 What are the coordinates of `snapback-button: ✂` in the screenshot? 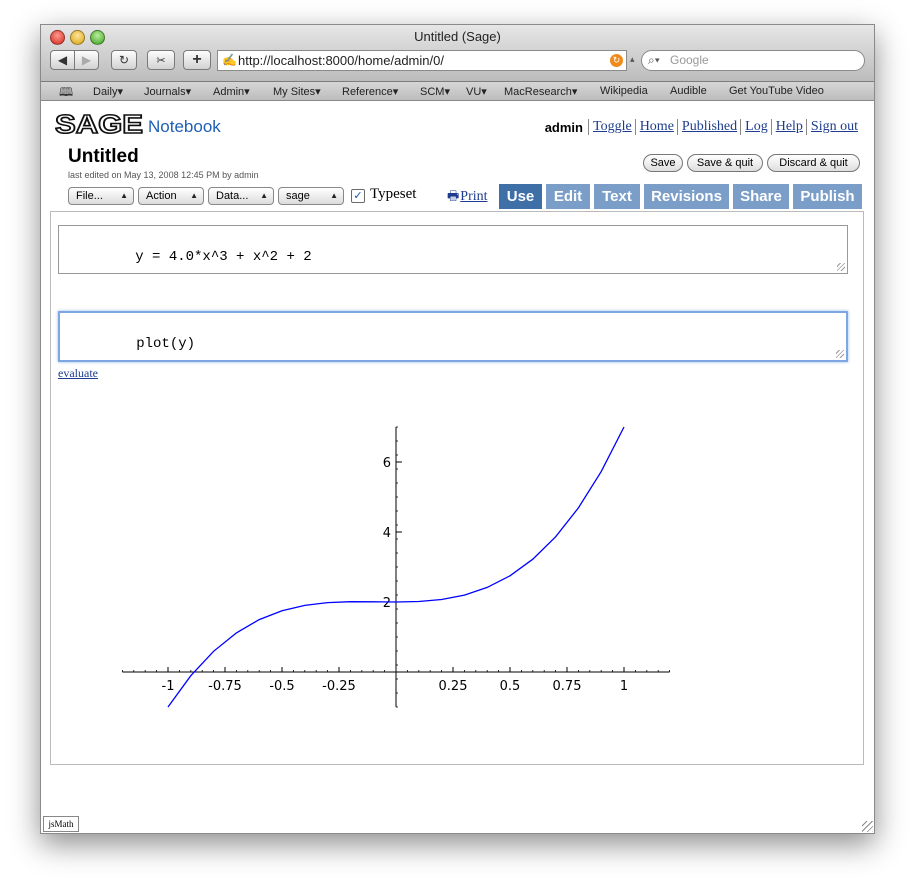 It's located at (161, 60).